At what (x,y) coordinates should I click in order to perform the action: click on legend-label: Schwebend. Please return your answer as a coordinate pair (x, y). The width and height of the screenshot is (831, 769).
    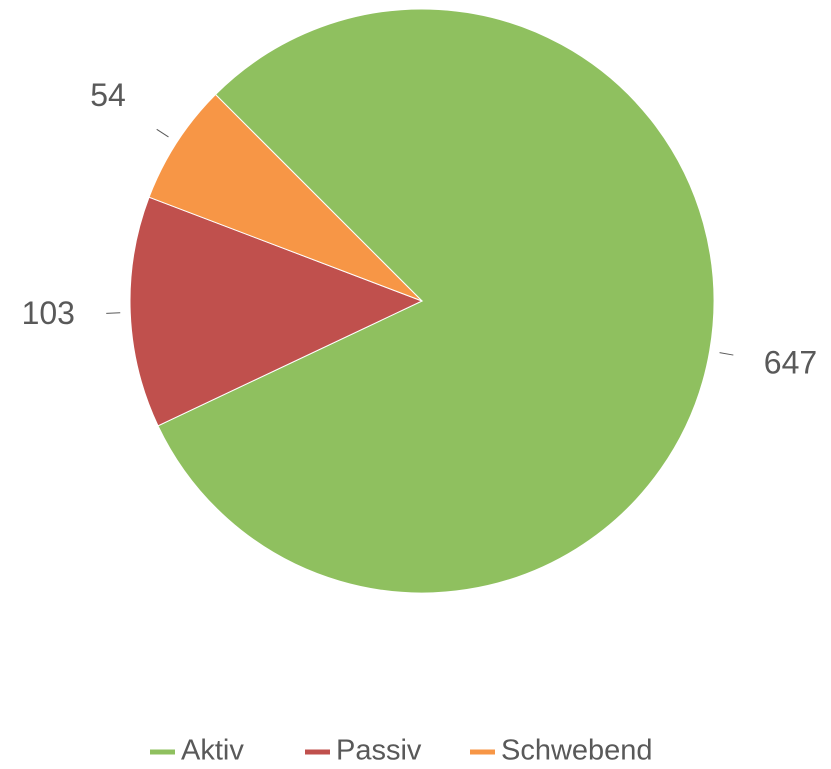
    Looking at the image, I should click on (577, 751).